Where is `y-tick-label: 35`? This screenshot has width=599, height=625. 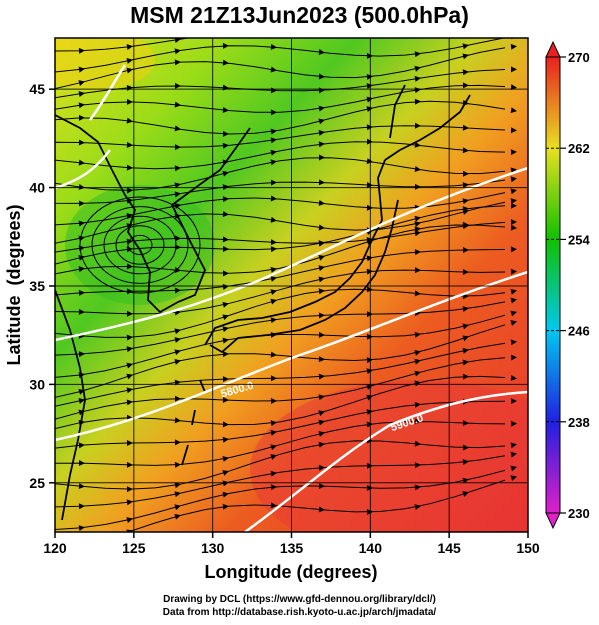
y-tick-label: 35 is located at coordinates (37, 286).